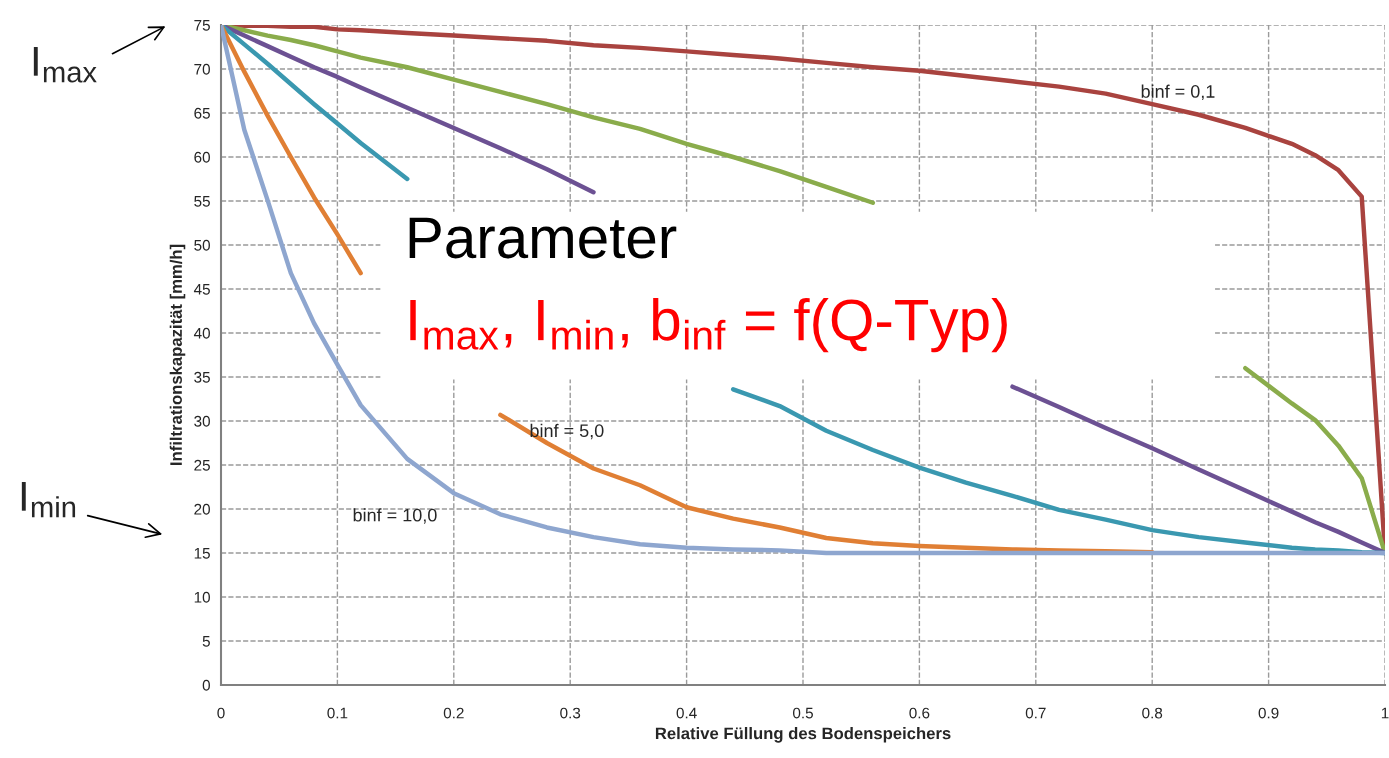 The width and height of the screenshot is (1389, 758). Describe the element at coordinates (206, 641) in the screenshot. I see `y-tick-label: 5` at that location.